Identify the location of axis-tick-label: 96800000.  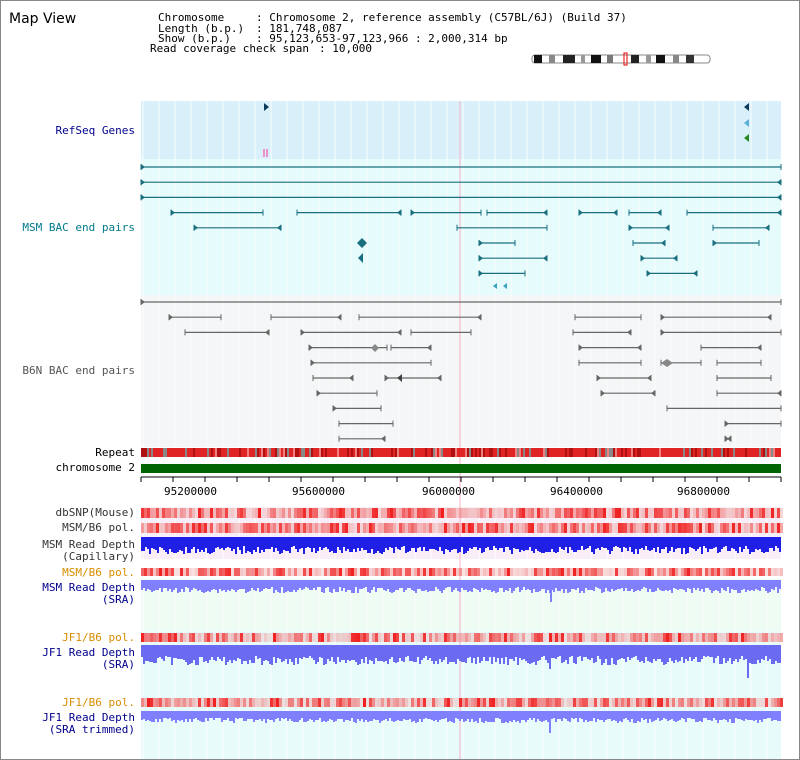
(703, 491).